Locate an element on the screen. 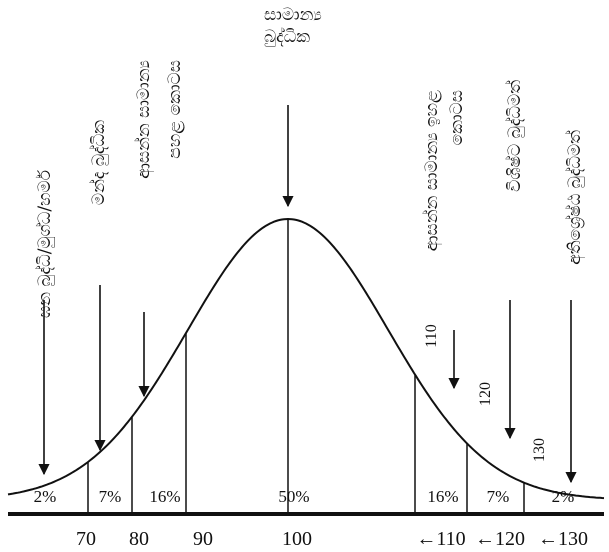  axis-tick-5: ←120 is located at coordinates (500, 539).